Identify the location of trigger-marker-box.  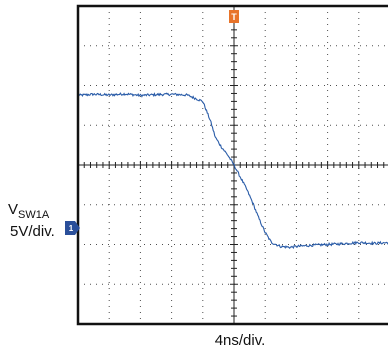
(234, 16).